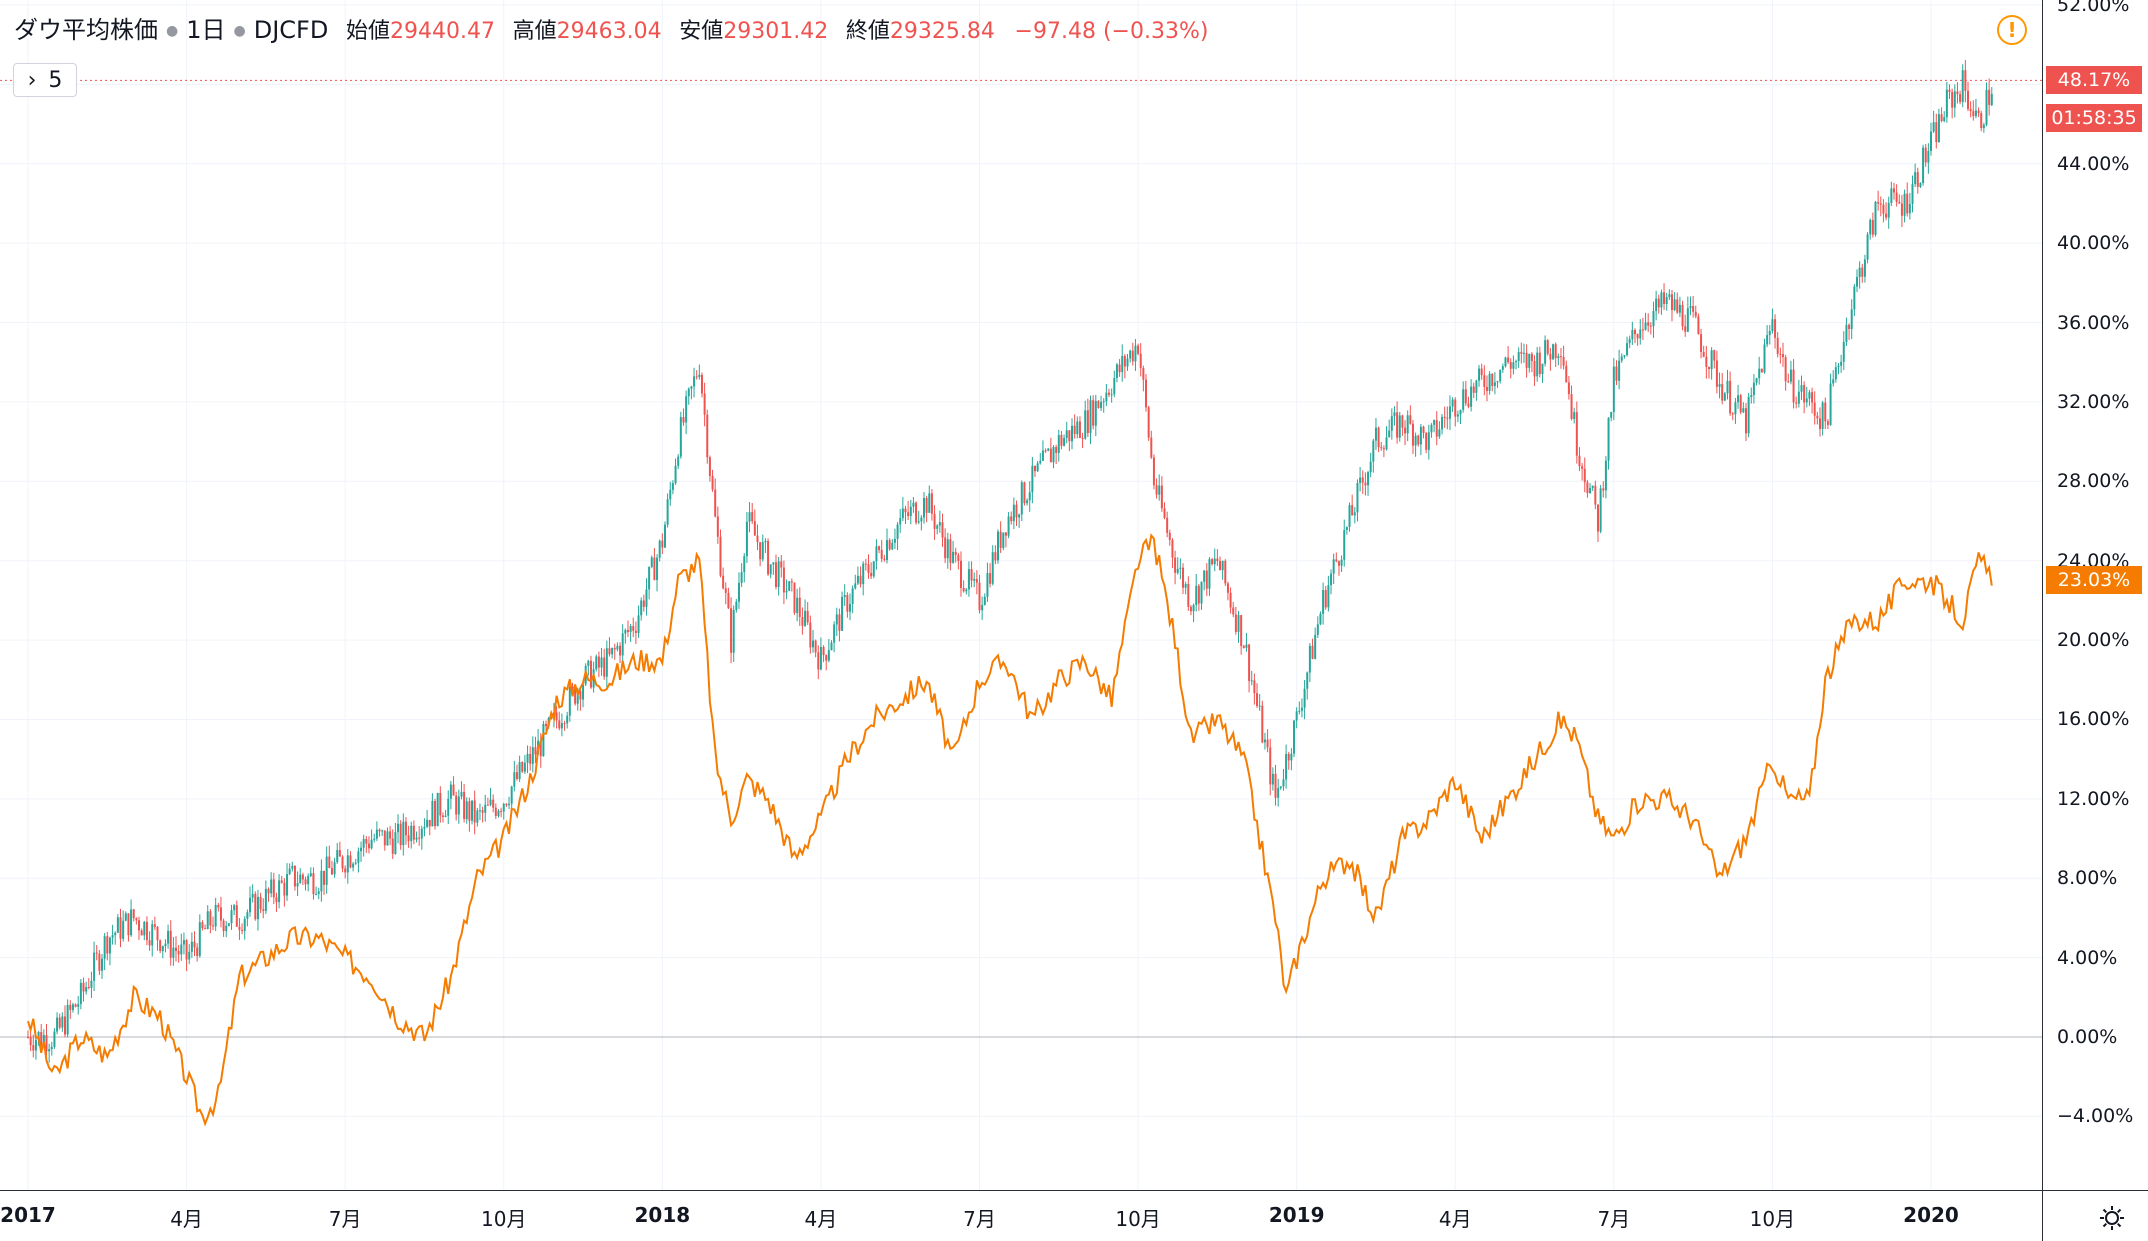 This screenshot has height=1241, width=2148. Describe the element at coordinates (45, 80) in the screenshot. I see `indicator-collapse-button: › 5` at that location.